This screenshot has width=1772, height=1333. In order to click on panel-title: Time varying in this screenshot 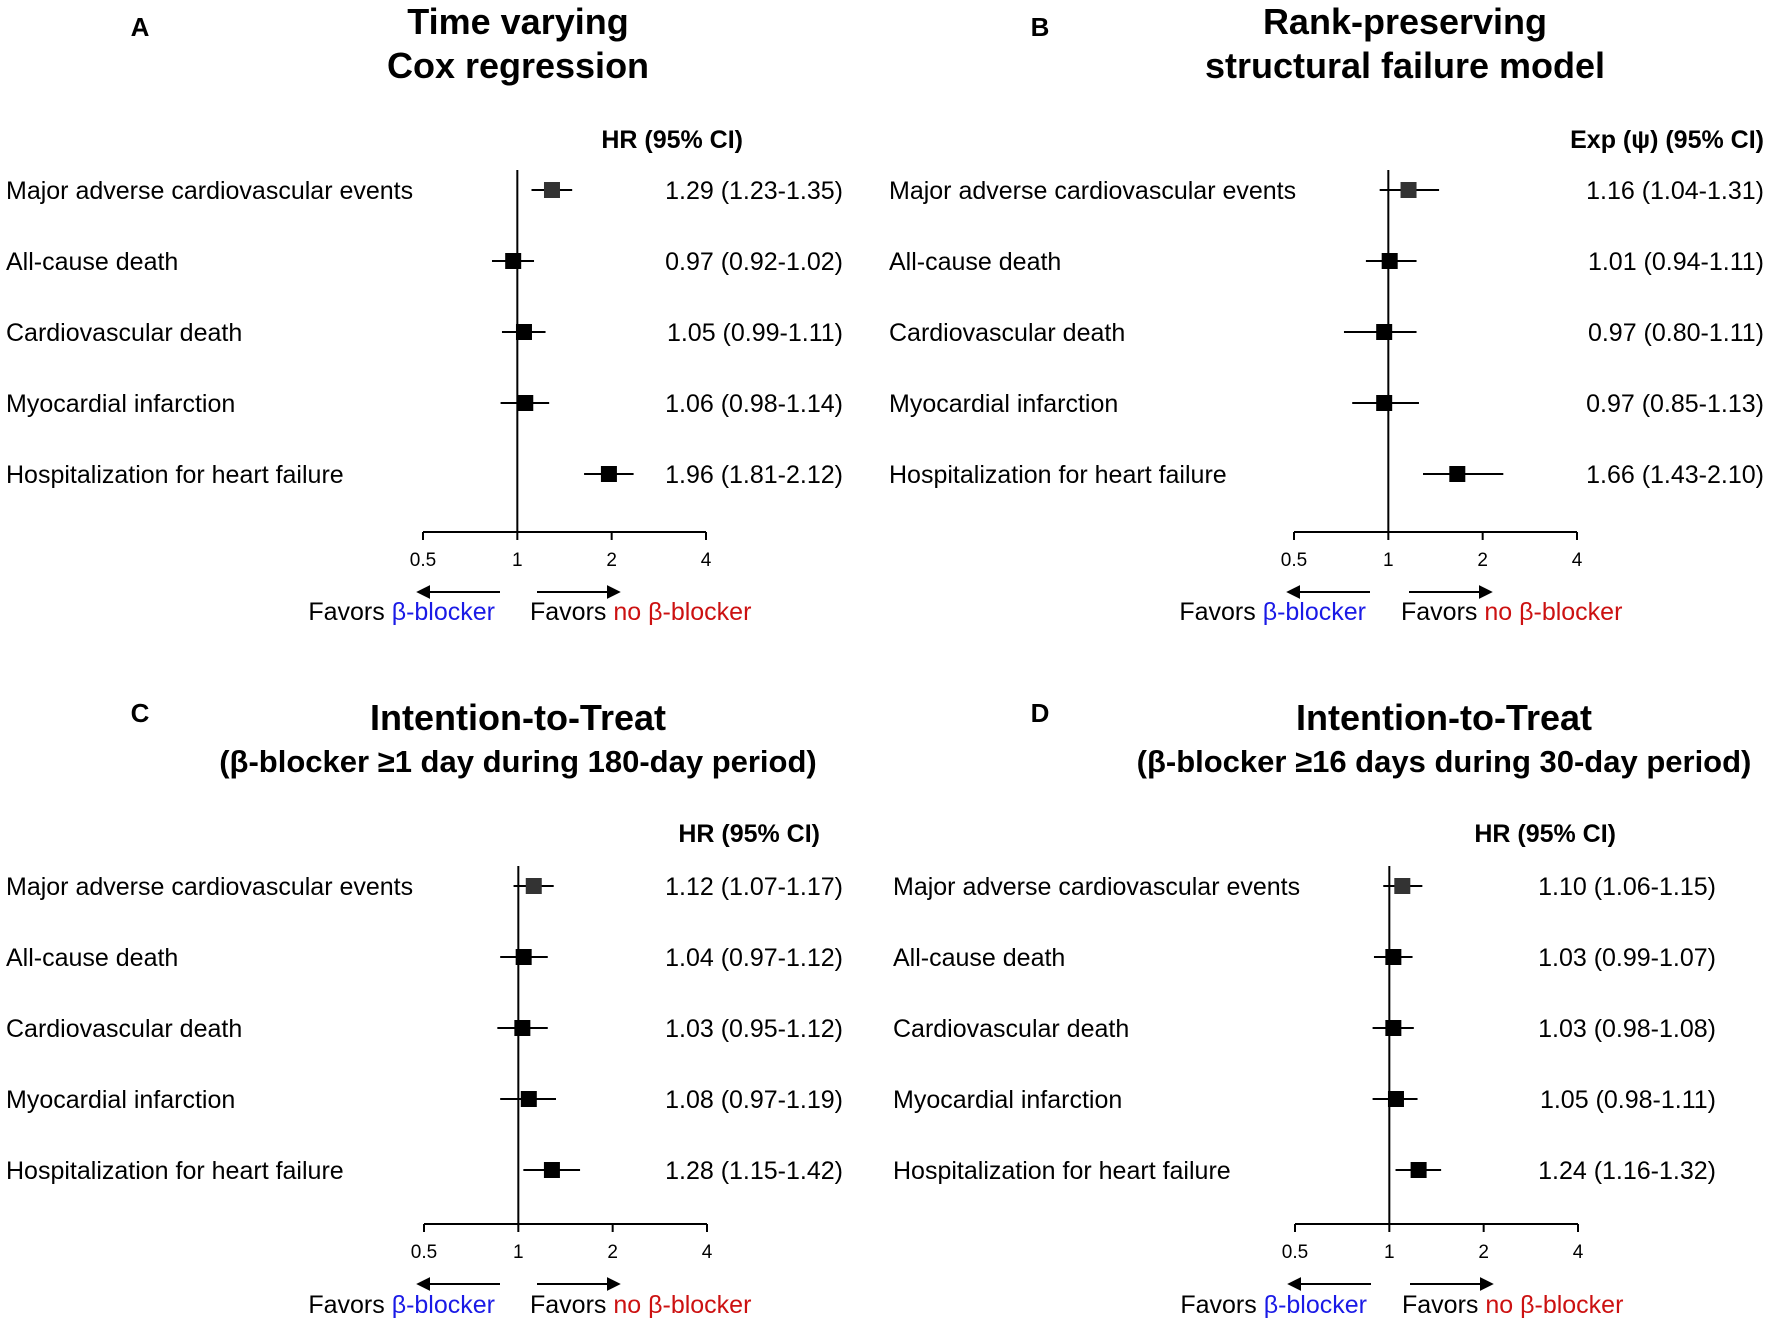, I will do `click(517, 21)`.